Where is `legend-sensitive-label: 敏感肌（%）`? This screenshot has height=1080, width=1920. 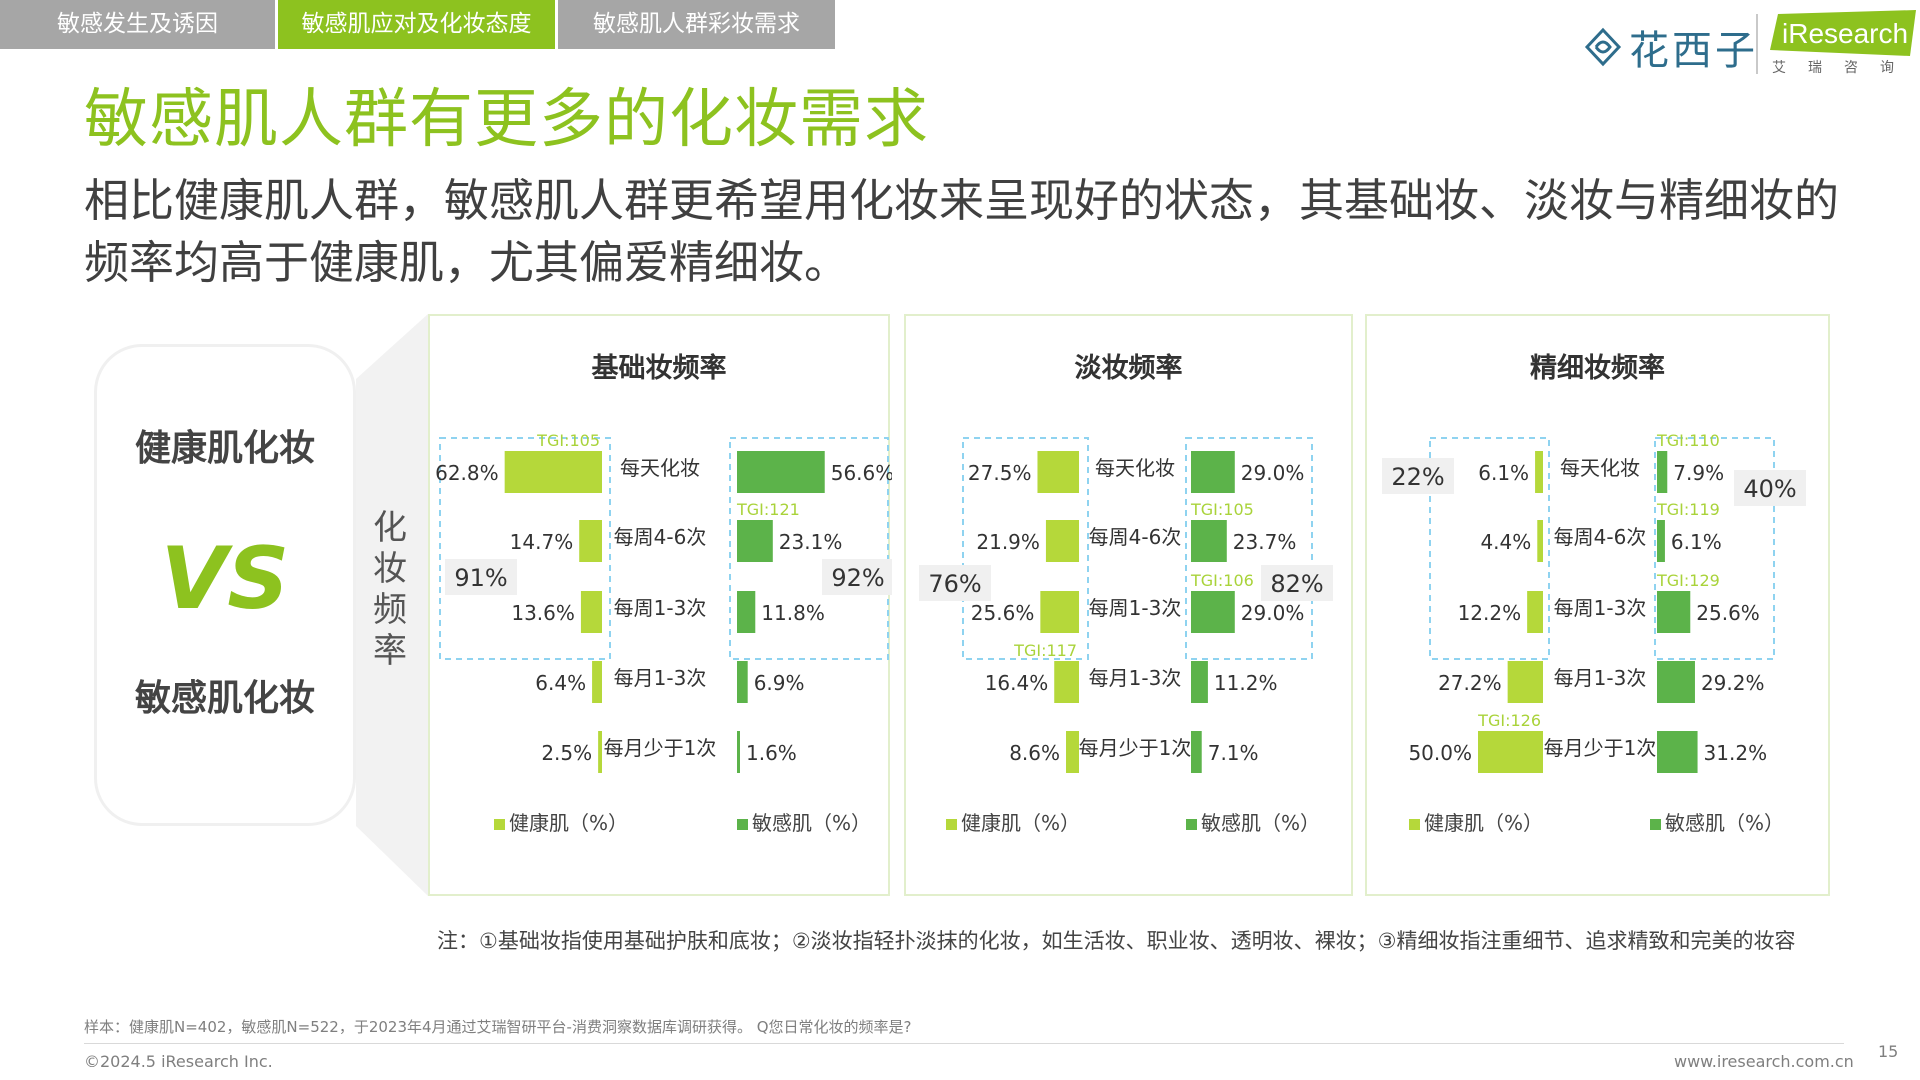
legend-sensitive-label: 敏感肌（%） is located at coordinates (811, 823).